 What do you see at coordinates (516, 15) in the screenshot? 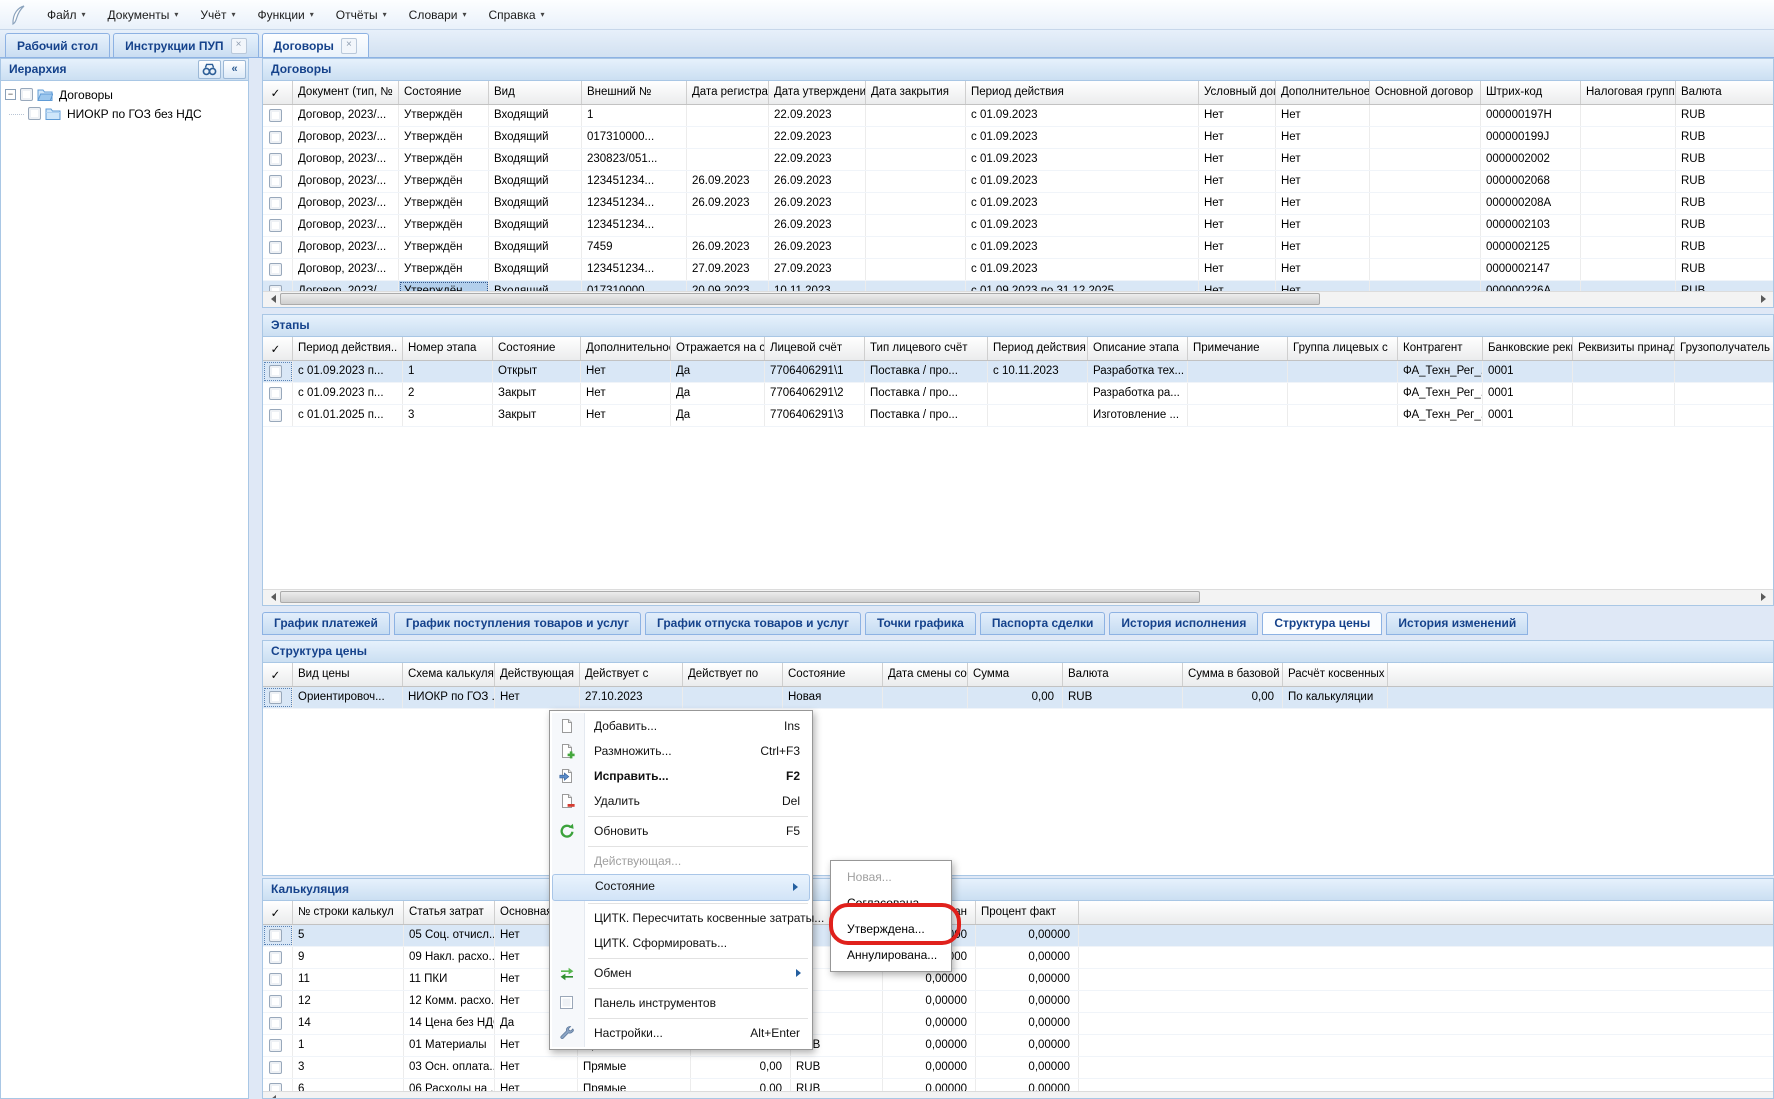
I see `menubar-item: Справка ▾` at bounding box center [516, 15].